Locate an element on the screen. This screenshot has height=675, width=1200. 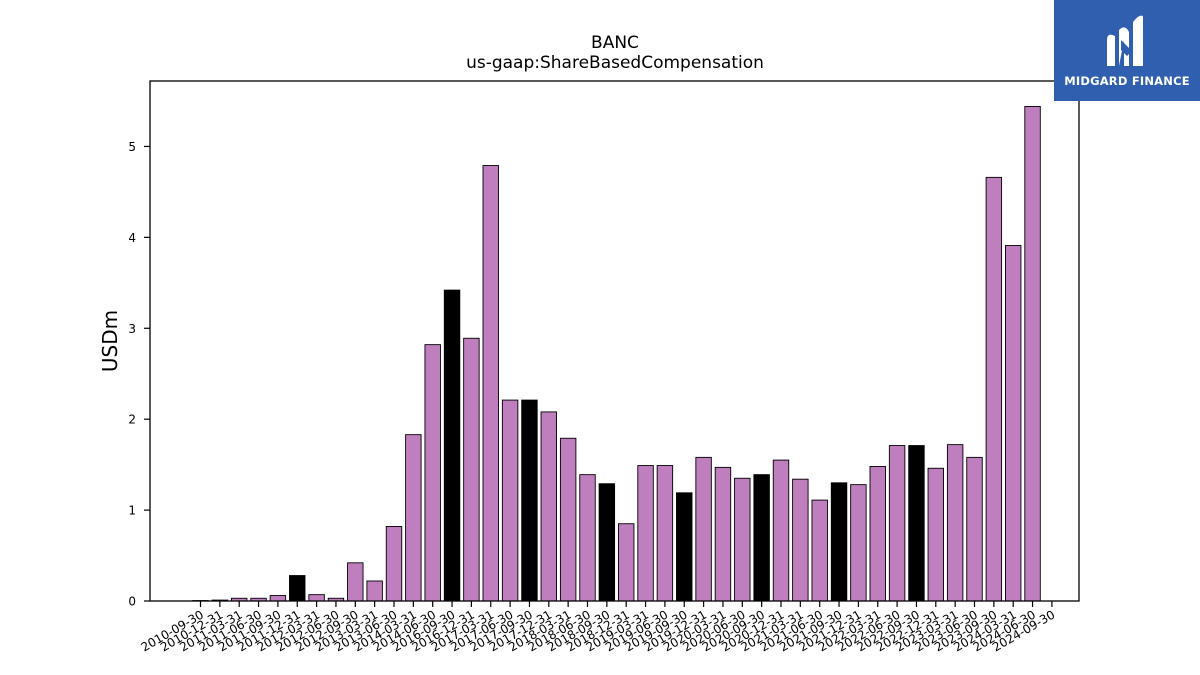
y-tick-label: 4 is located at coordinates (132, 238).